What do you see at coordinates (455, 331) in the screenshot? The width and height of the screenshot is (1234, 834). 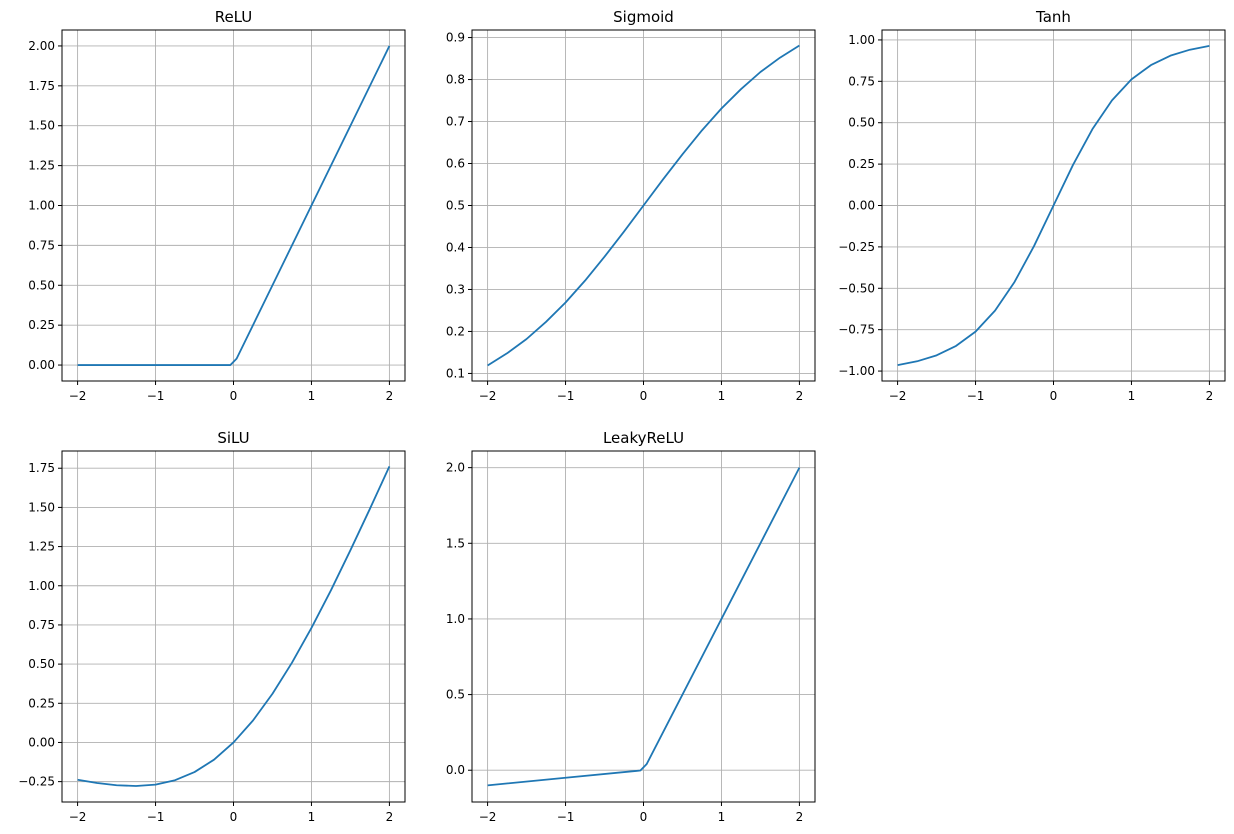 I see `y-tick-label: 0.2` at bounding box center [455, 331].